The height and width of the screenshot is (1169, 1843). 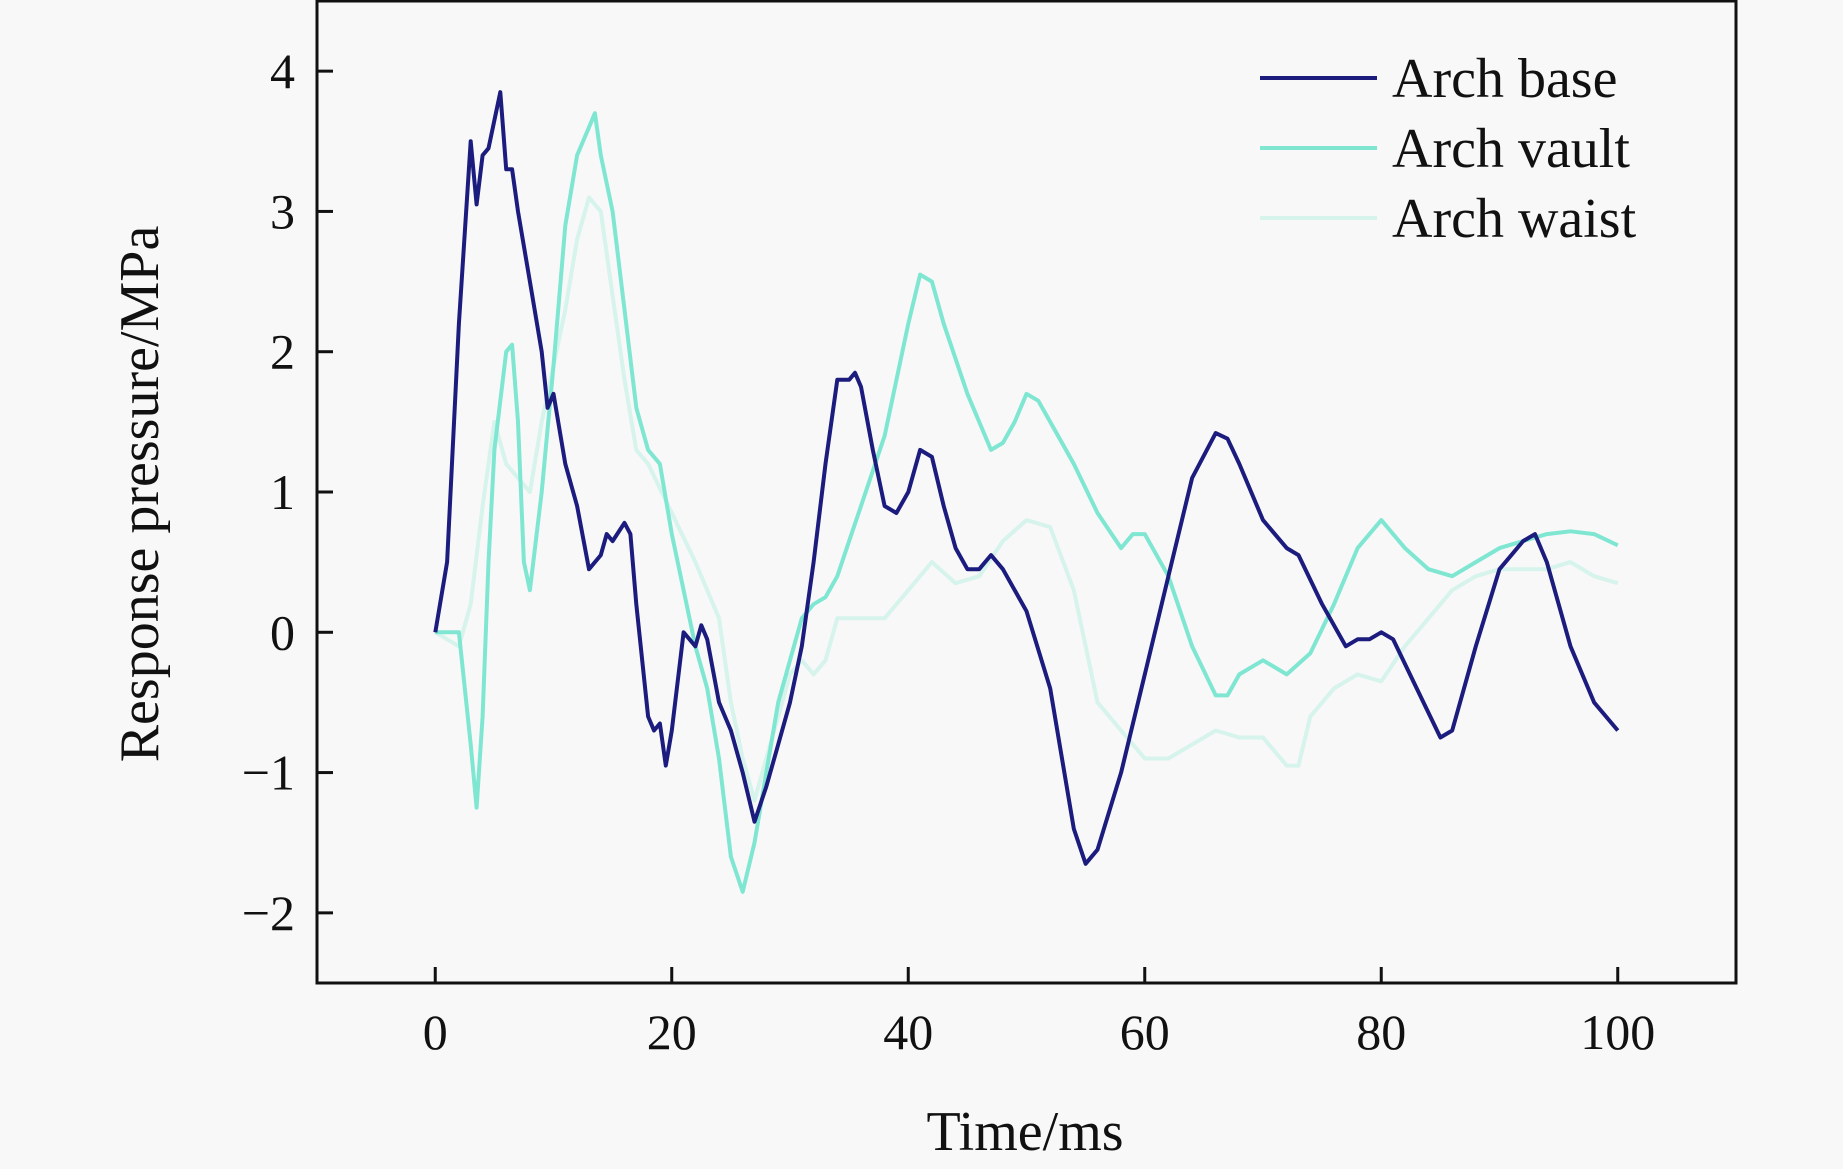 I want to click on x-axis-label: Time/ms, so click(x=1024, y=1132).